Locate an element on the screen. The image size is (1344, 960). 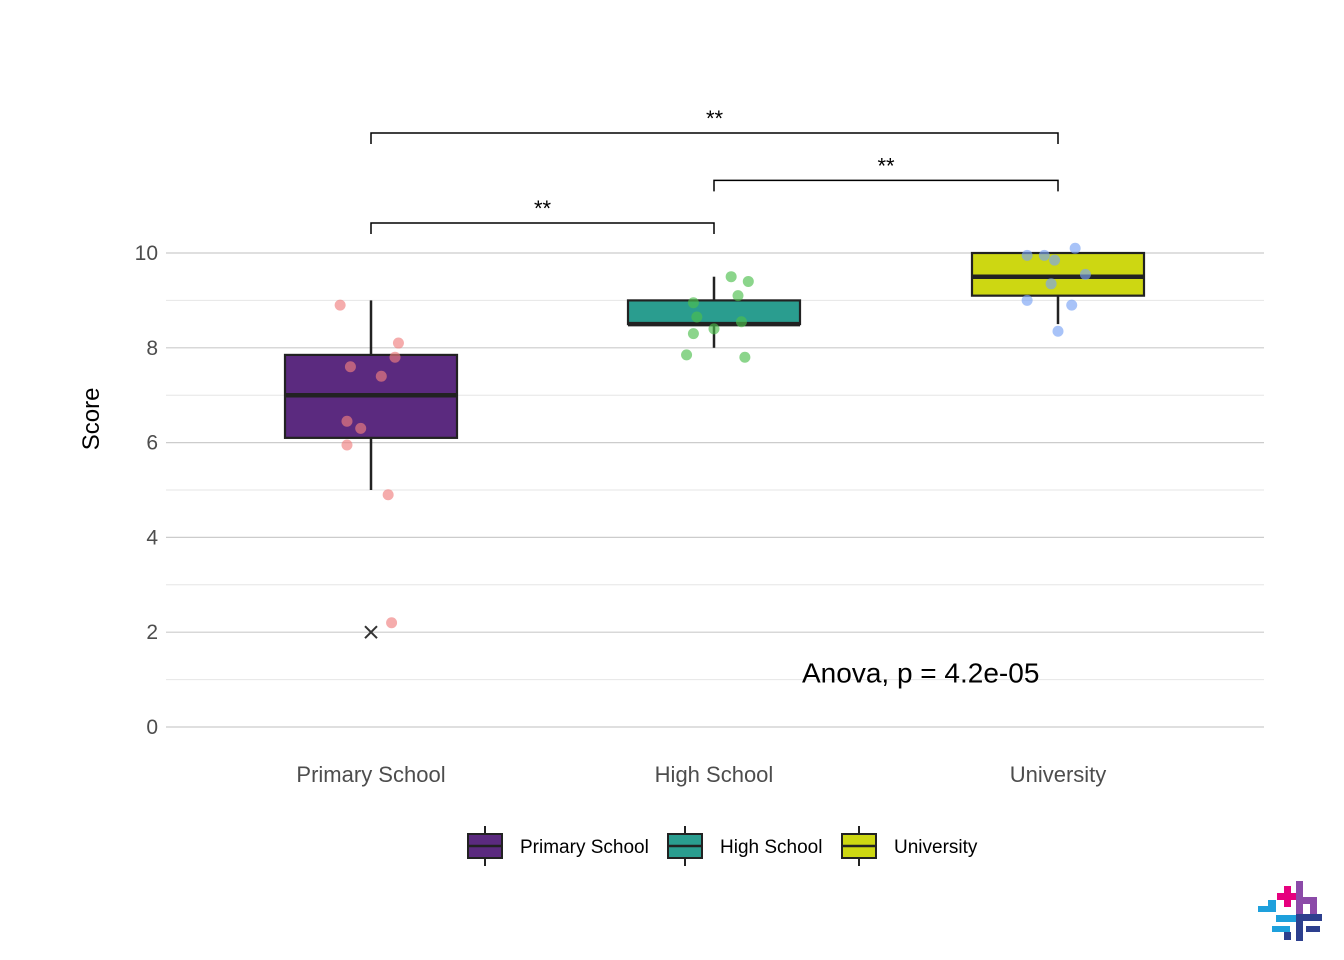
y-tick-label: 0 is located at coordinates (152, 727).